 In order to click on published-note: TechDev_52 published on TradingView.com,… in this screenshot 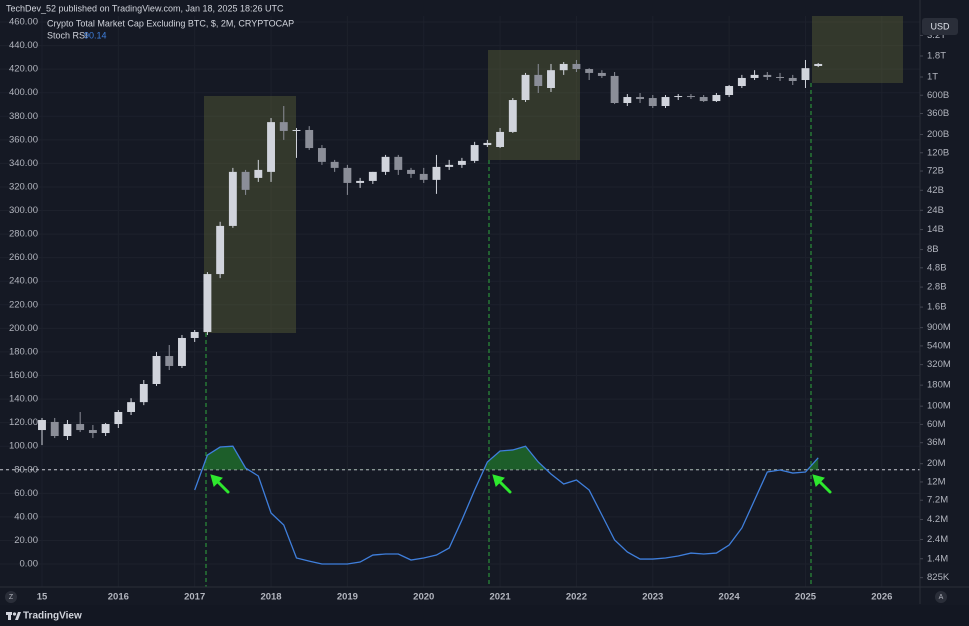, I will do `click(145, 8)`.